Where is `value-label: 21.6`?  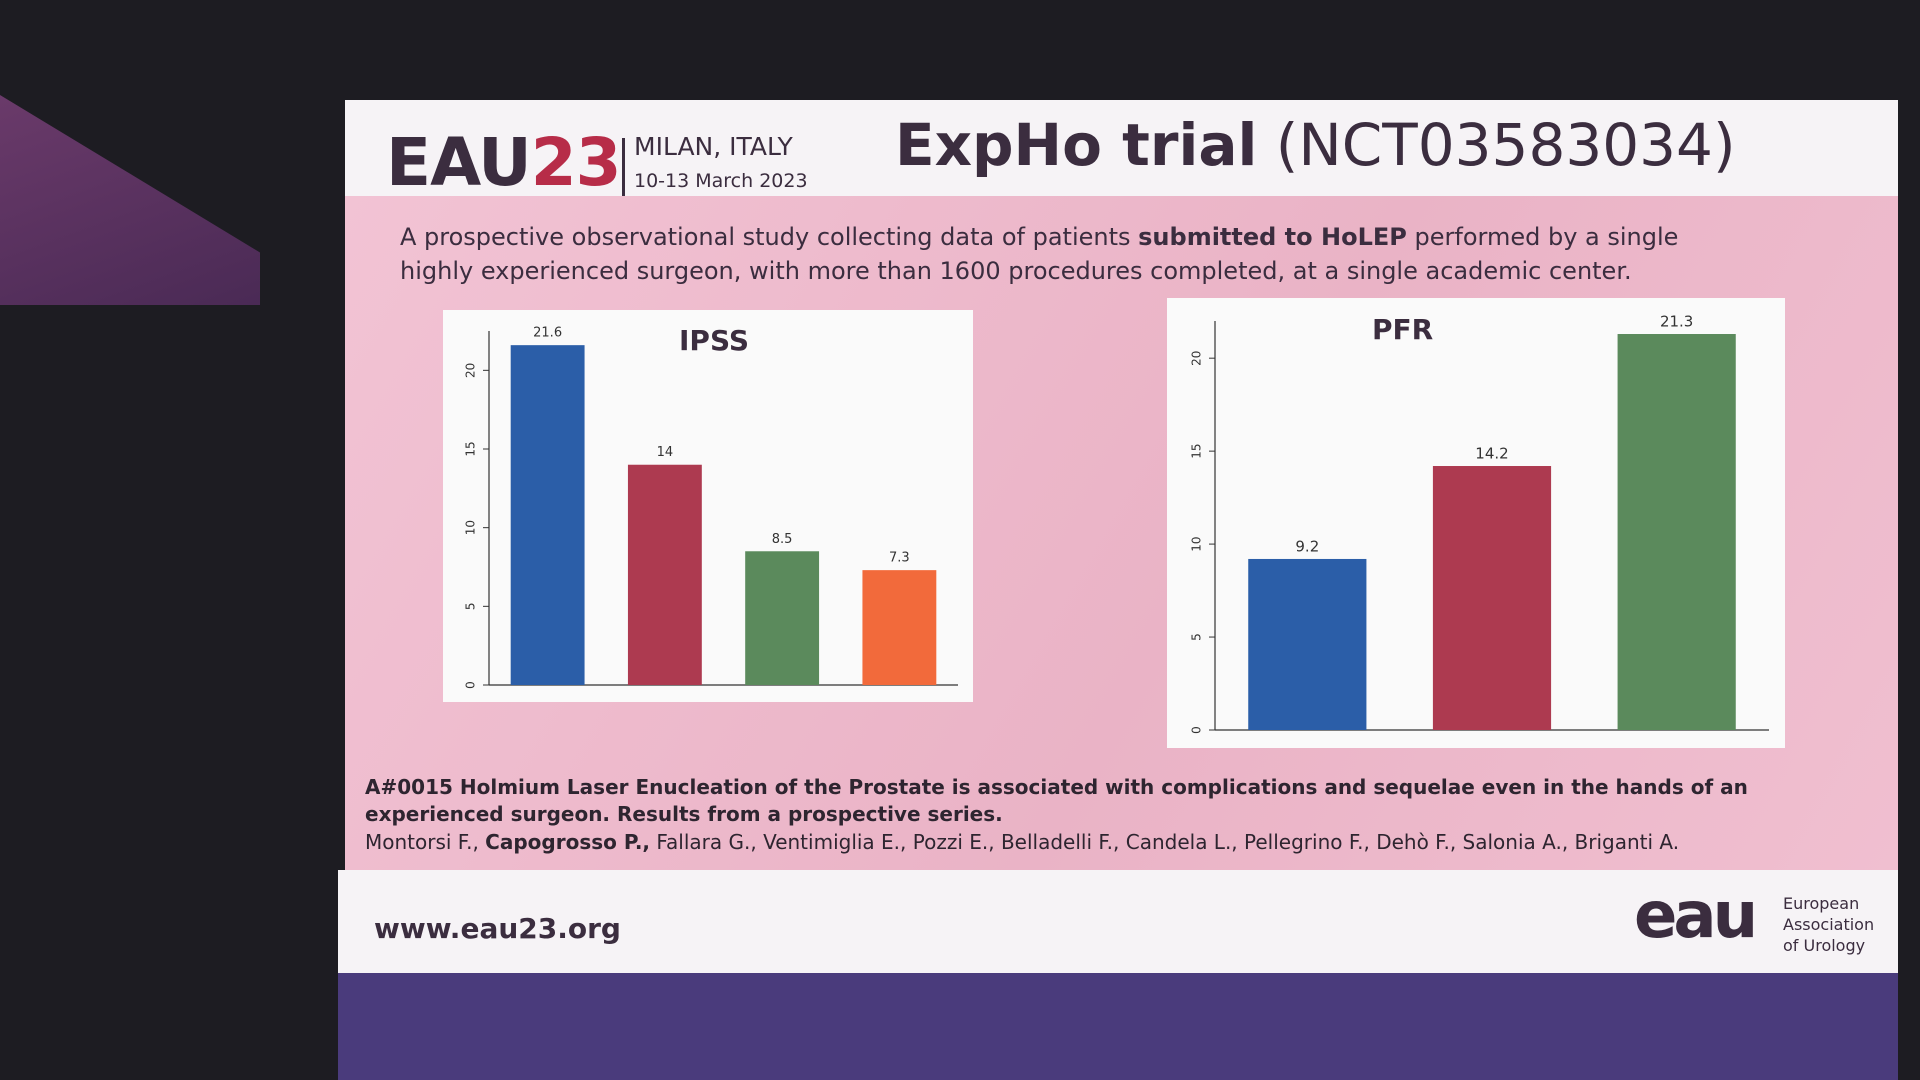 value-label: 21.6 is located at coordinates (547, 333).